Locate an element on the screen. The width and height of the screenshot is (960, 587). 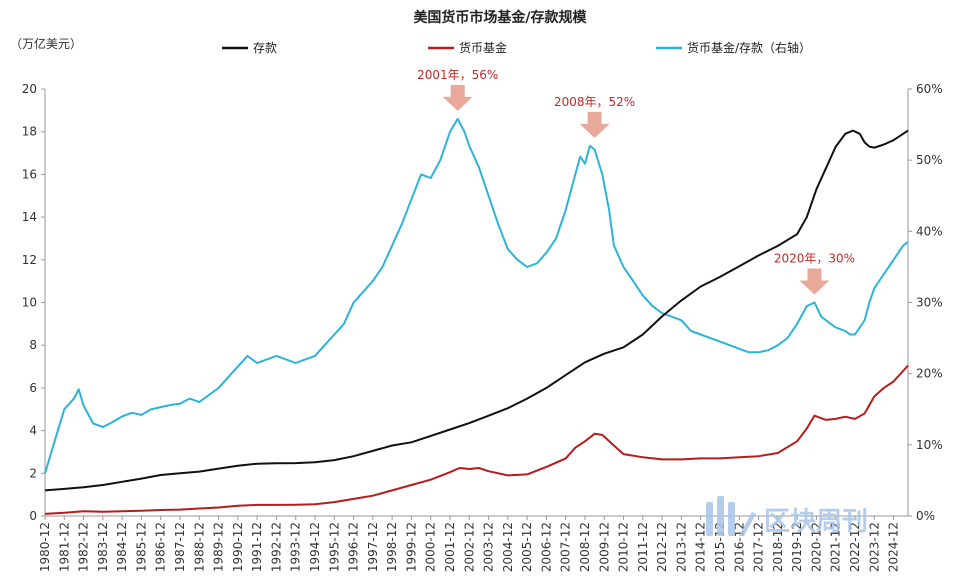
left-tick-label: 8 is located at coordinates (33, 345).